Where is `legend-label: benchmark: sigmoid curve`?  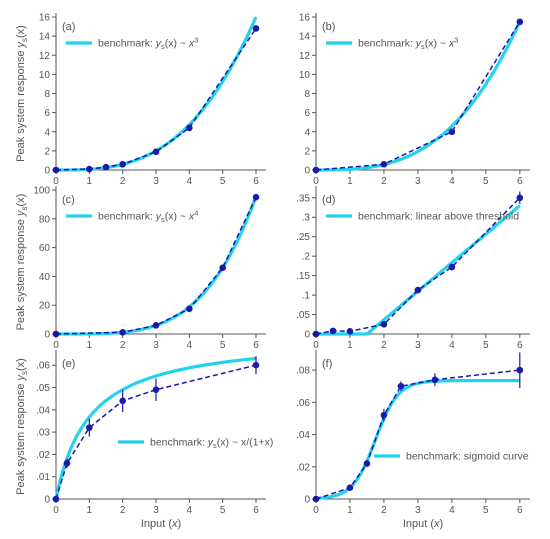 legend-label: benchmark: sigmoid curve is located at coordinates (467, 457).